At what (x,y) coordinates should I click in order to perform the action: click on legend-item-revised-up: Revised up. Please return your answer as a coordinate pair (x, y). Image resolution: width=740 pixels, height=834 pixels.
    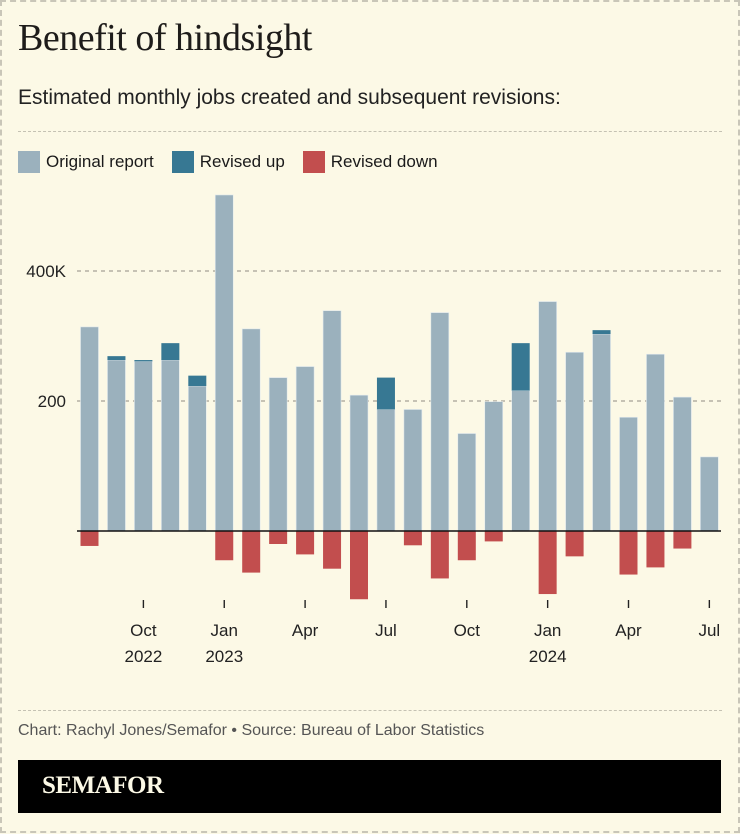
    Looking at the image, I should click on (228, 162).